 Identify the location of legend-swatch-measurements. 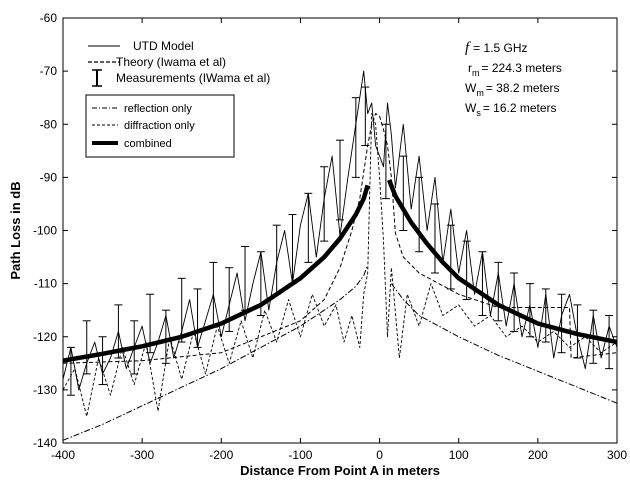
(97, 78).